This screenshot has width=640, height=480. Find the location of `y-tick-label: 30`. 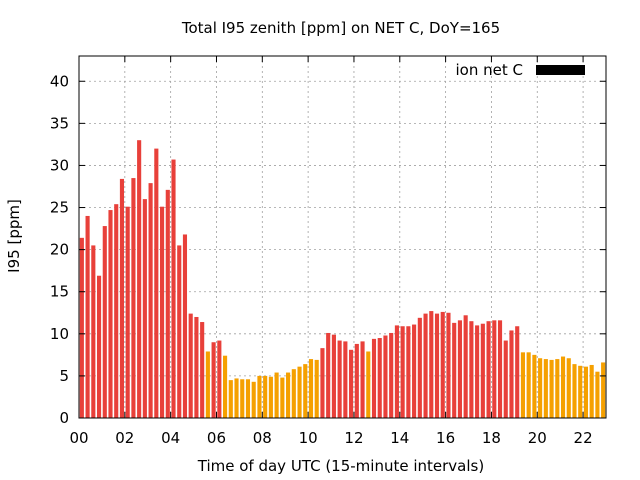

y-tick-label: 30 is located at coordinates (59, 165).